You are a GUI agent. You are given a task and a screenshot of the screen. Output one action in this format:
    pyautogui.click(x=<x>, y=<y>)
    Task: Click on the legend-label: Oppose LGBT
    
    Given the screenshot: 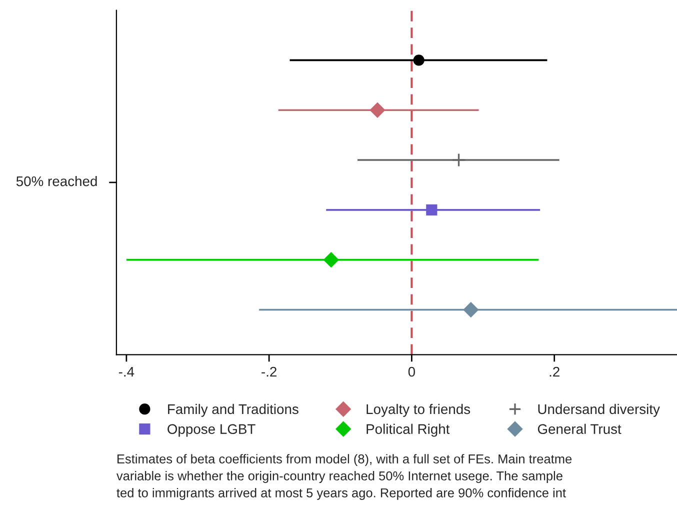 What is the action you would take?
    pyautogui.click(x=212, y=430)
    